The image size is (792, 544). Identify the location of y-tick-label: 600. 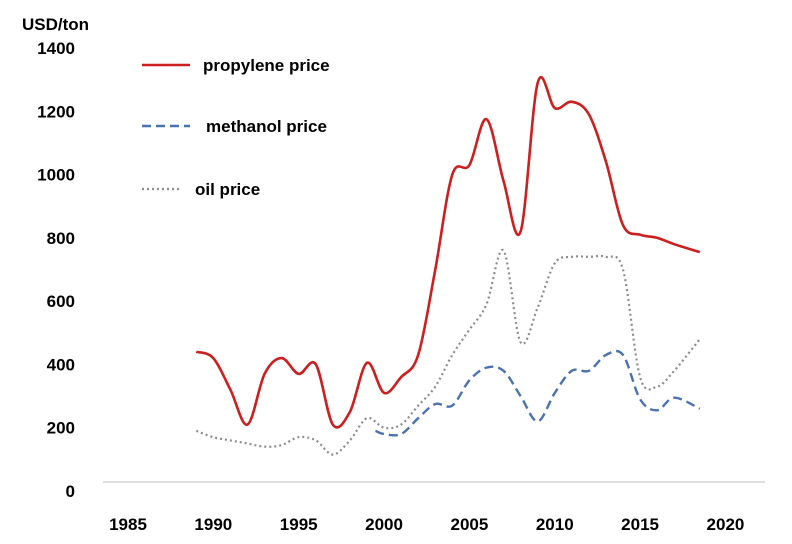
(61, 301).